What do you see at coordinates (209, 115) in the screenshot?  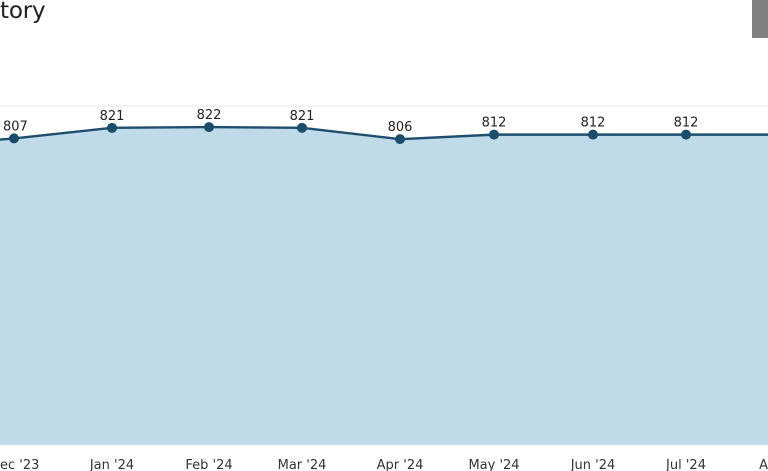 I see `data-label: 822` at bounding box center [209, 115].